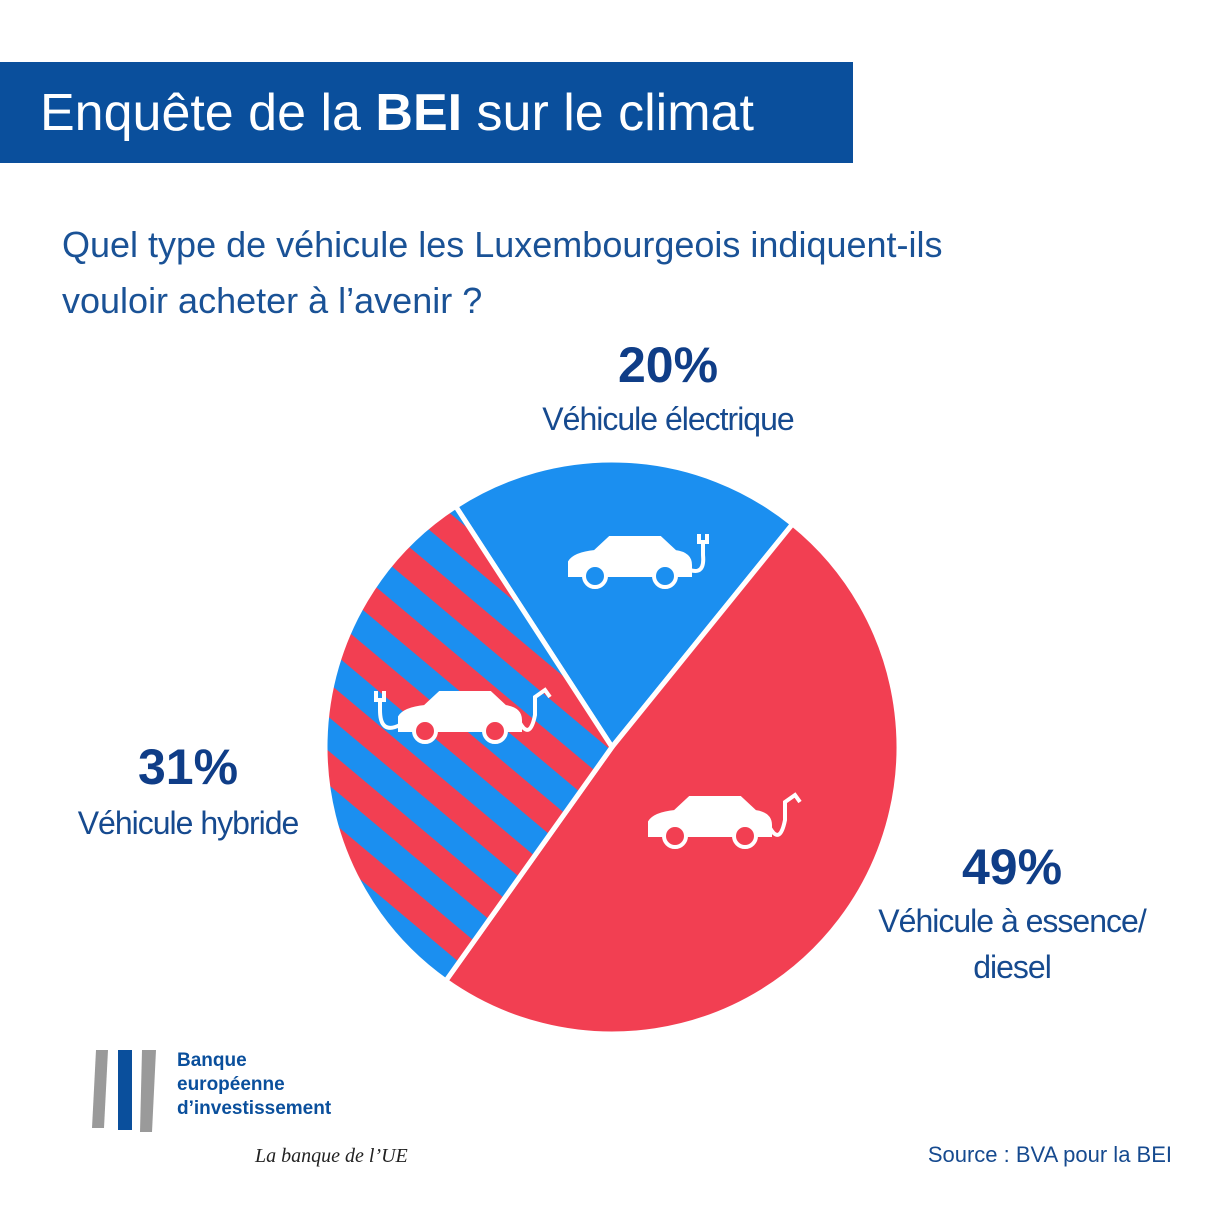 This screenshot has width=1224, height=1224. Describe the element at coordinates (725, 820) in the screenshot. I see `fuel-car-icon` at that location.